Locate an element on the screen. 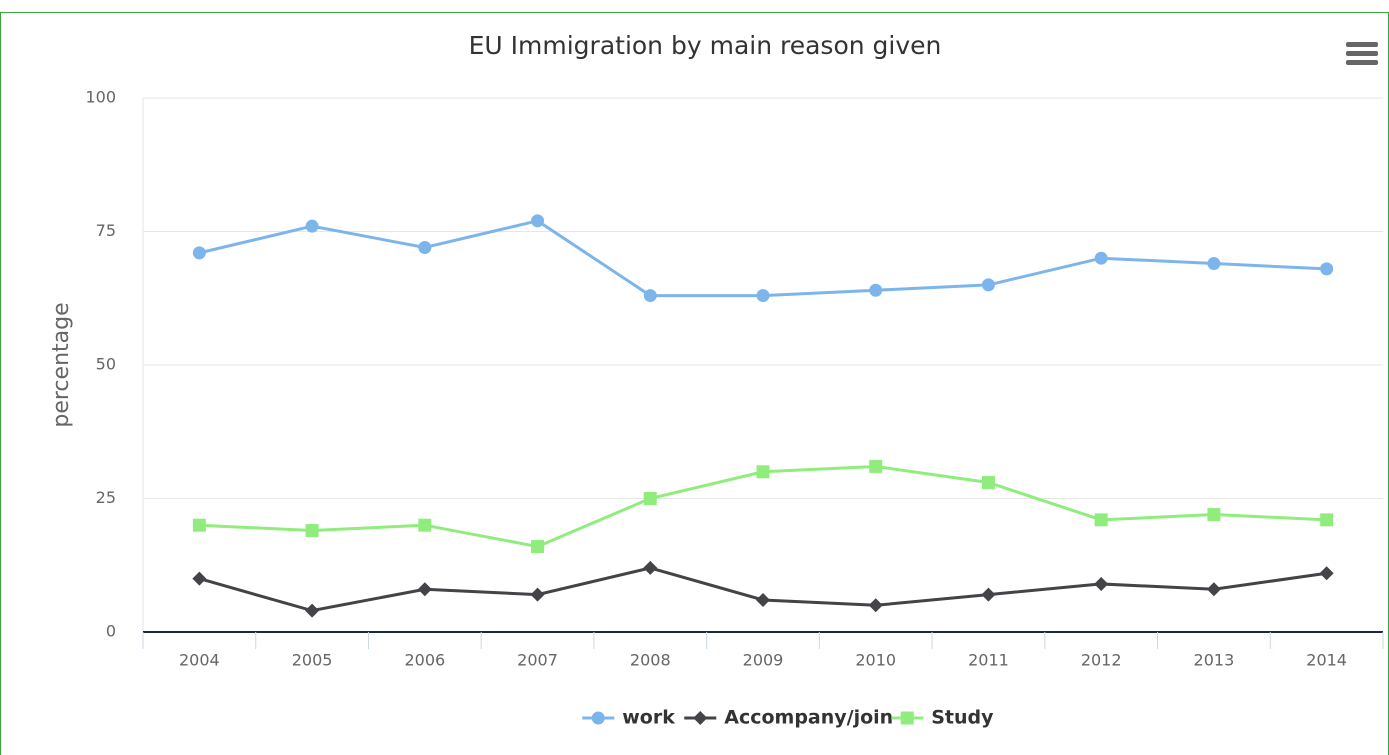 This screenshot has height=755, width=1389. x-tick-label: 2014 is located at coordinates (1326, 660).